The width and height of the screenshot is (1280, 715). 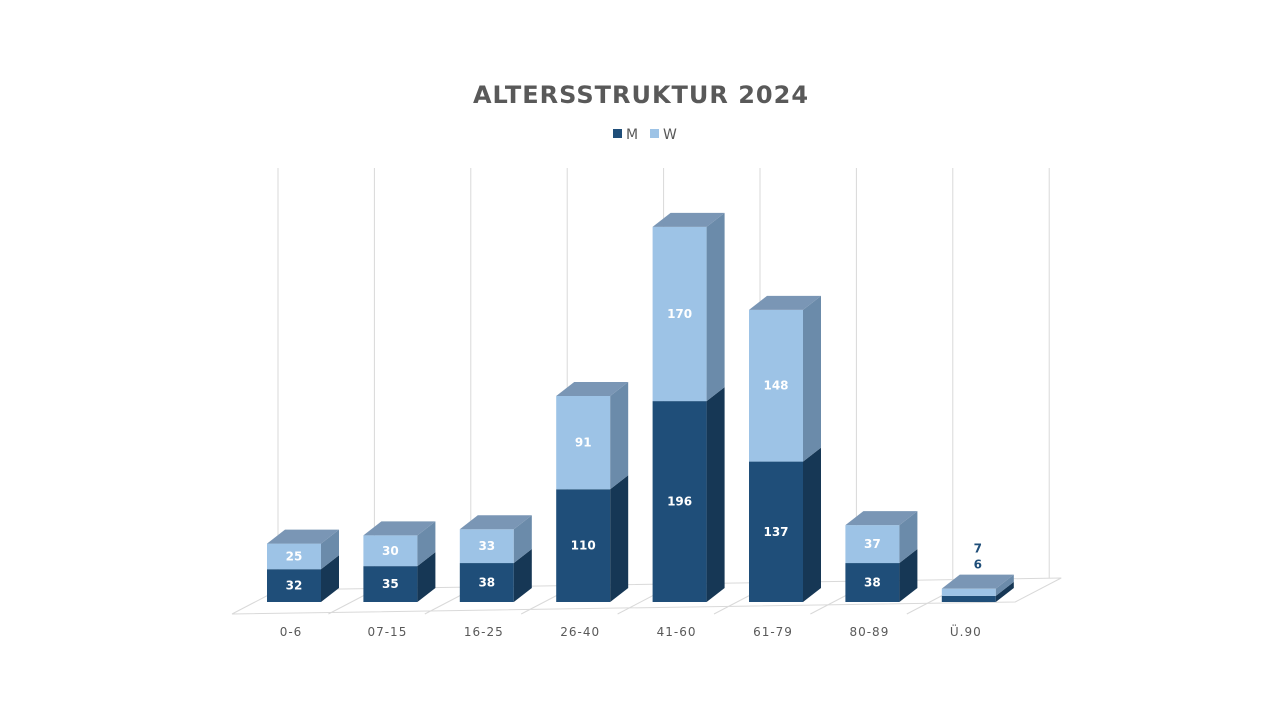 I want to click on data-label-W: 7, so click(x=978, y=549).